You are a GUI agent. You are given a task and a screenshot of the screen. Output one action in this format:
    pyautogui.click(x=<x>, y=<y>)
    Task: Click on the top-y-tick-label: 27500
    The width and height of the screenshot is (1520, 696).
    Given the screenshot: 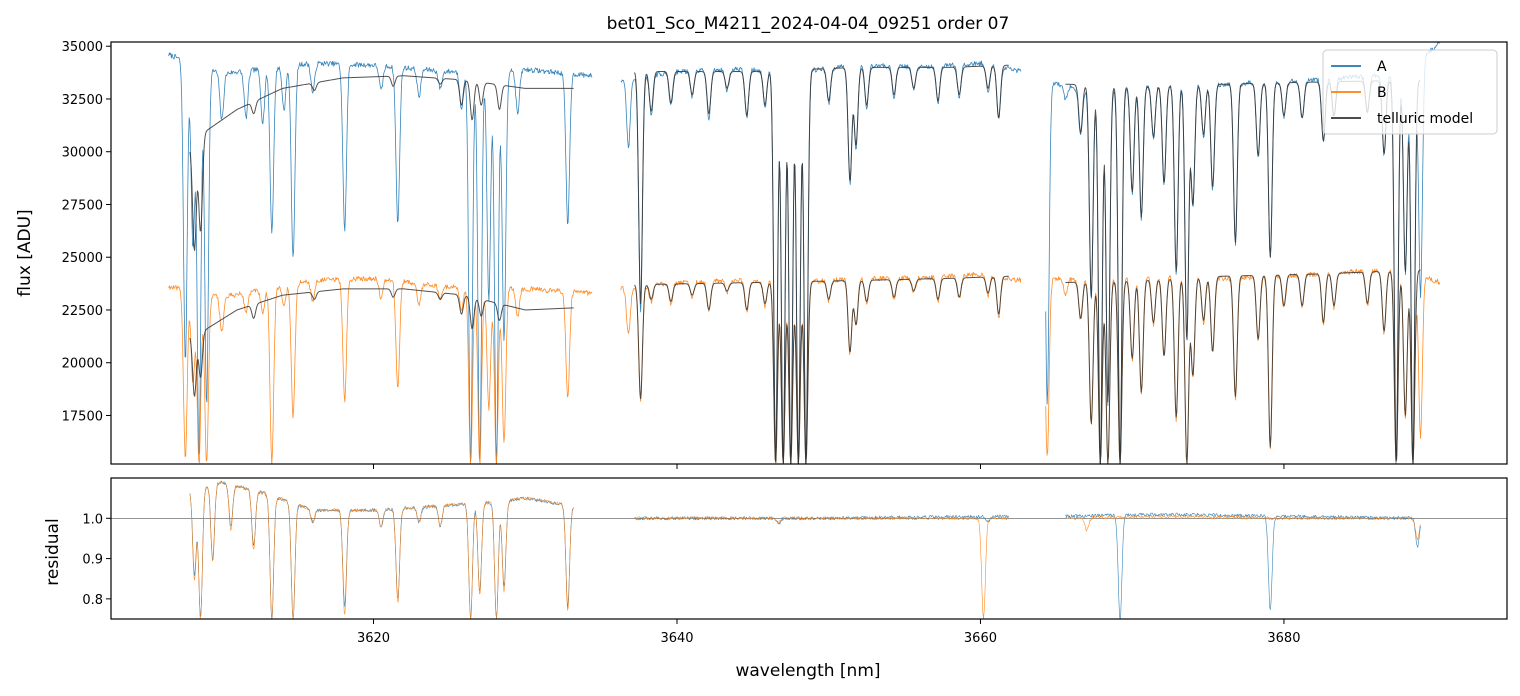 What is the action you would take?
    pyautogui.click(x=82, y=205)
    